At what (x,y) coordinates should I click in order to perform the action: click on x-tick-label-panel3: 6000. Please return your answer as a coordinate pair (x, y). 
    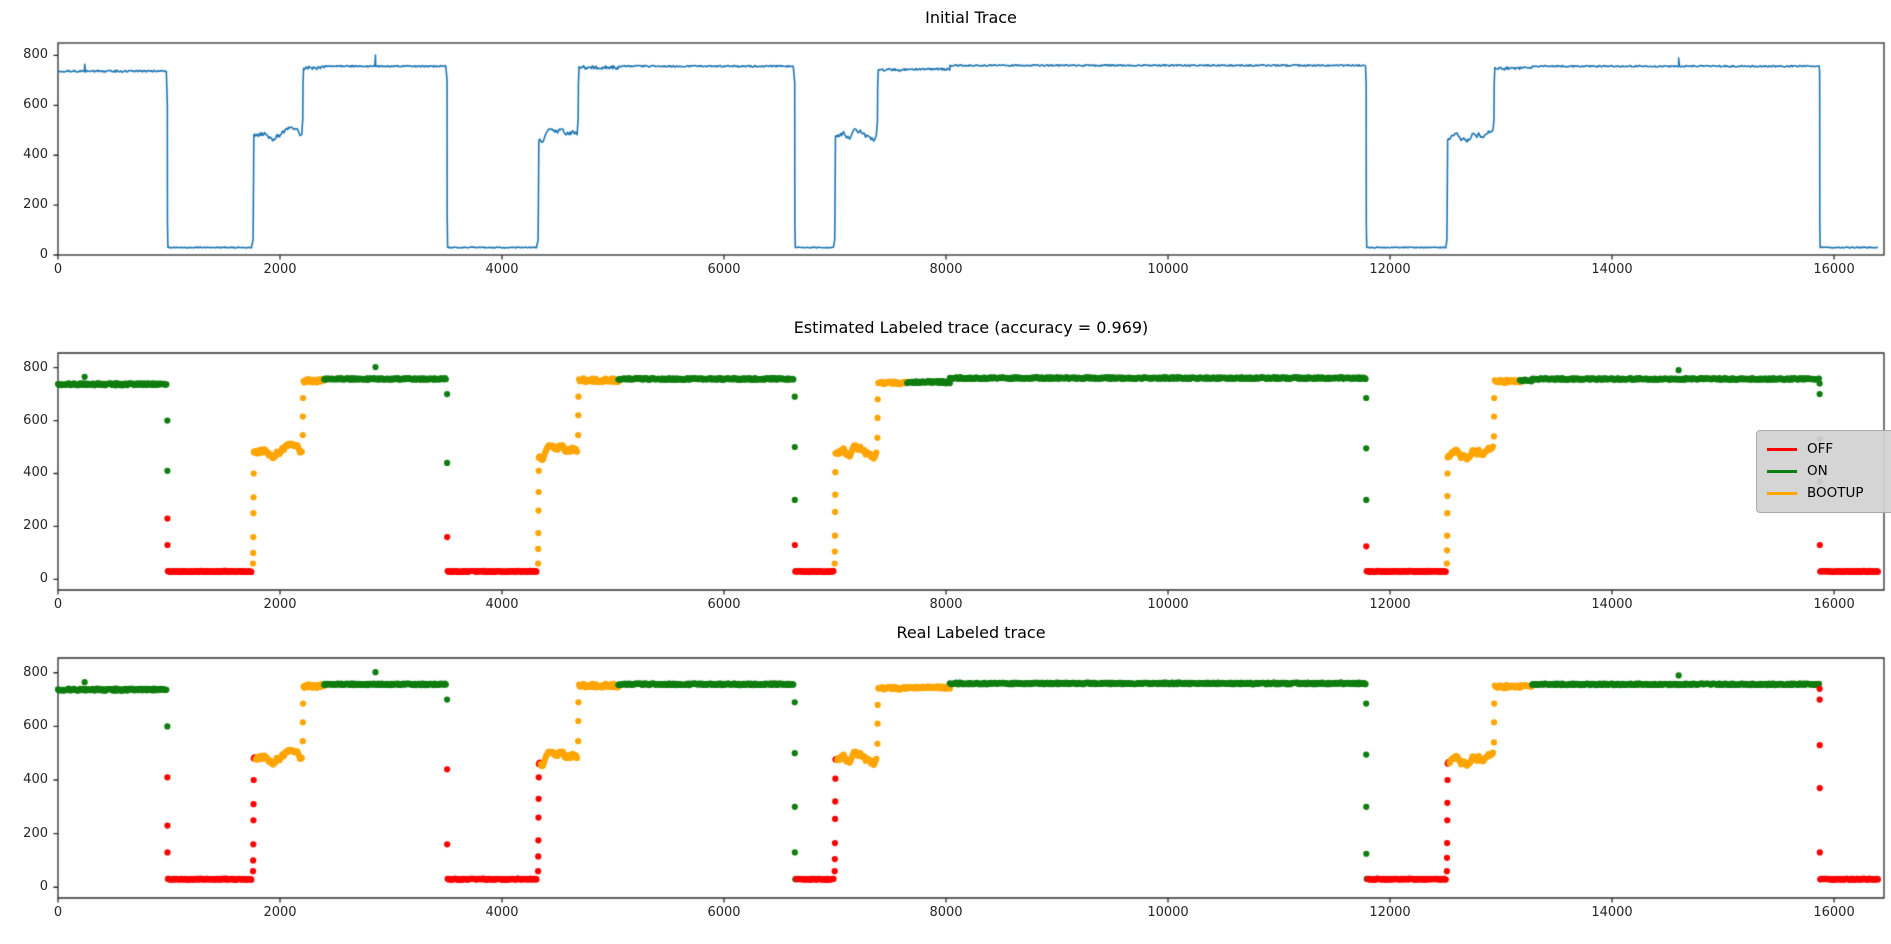
    Looking at the image, I should click on (724, 912).